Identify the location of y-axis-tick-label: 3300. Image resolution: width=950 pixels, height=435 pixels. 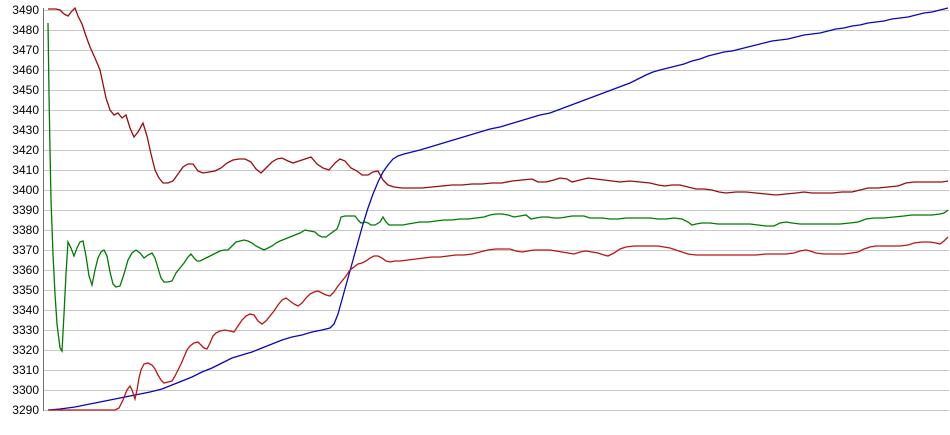
(25, 390).